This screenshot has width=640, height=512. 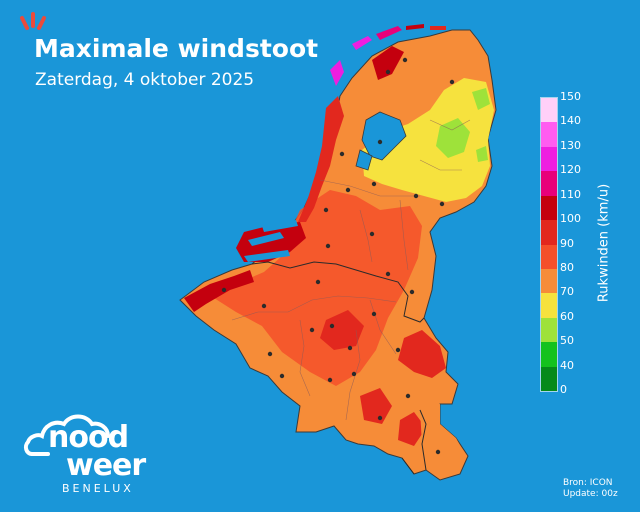 What do you see at coordinates (570, 145) in the screenshot?
I see `legend-tick-label: 130` at bounding box center [570, 145].